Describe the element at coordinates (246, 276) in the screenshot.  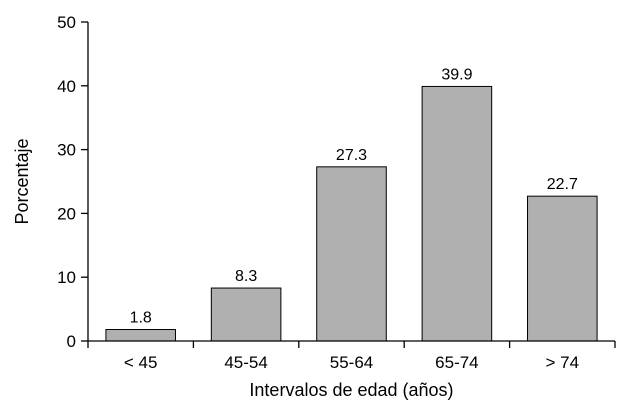
I see `bar-value-label: 8.3` at that location.